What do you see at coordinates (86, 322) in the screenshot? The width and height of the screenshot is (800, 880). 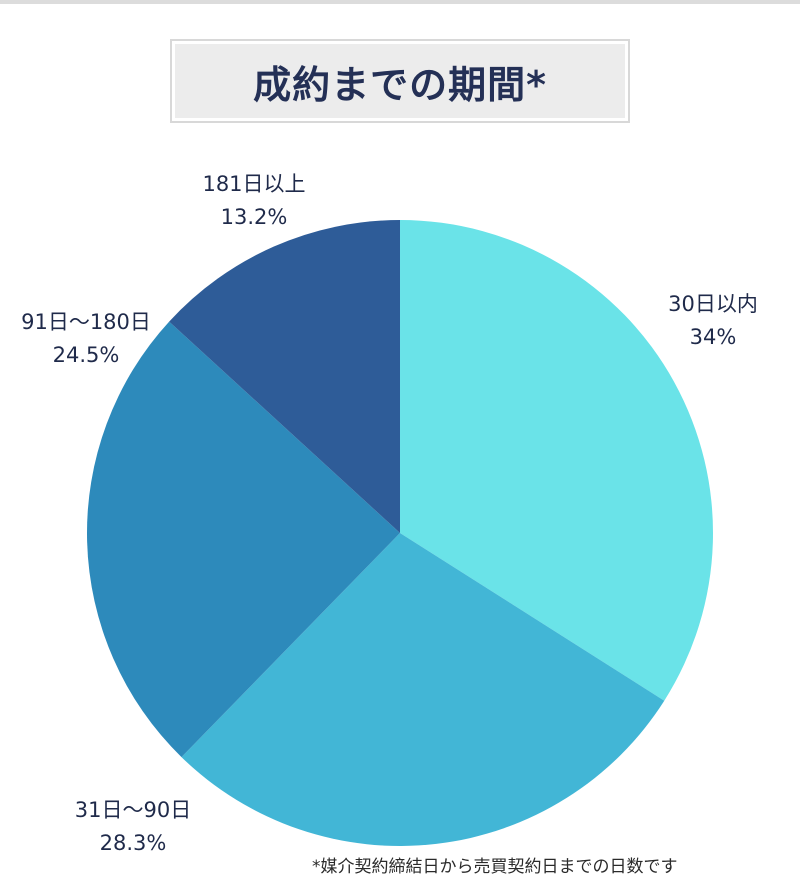 I see `slice-label-name-3: 91日〜180日` at bounding box center [86, 322].